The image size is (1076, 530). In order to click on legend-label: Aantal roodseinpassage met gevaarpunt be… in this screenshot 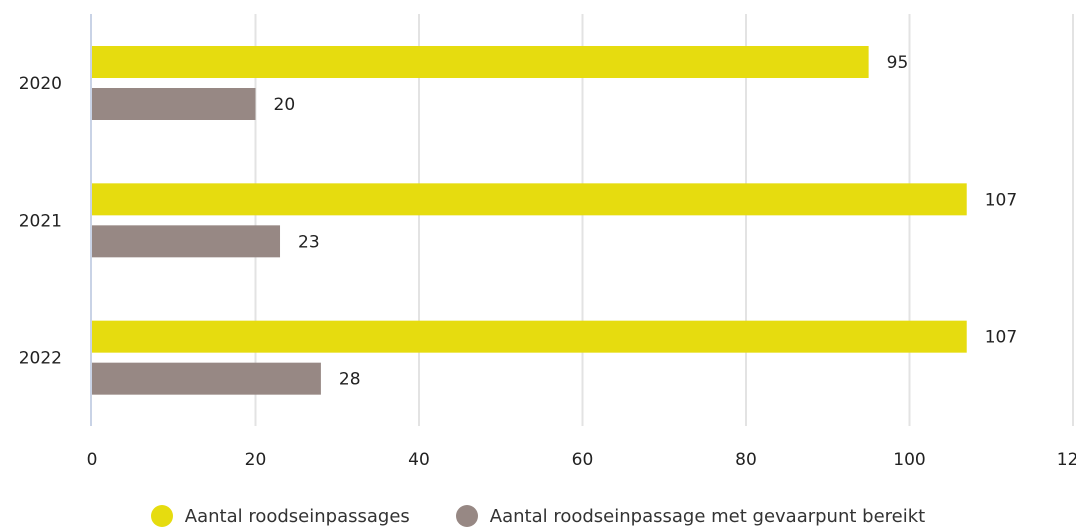, I will do `click(707, 516)`.